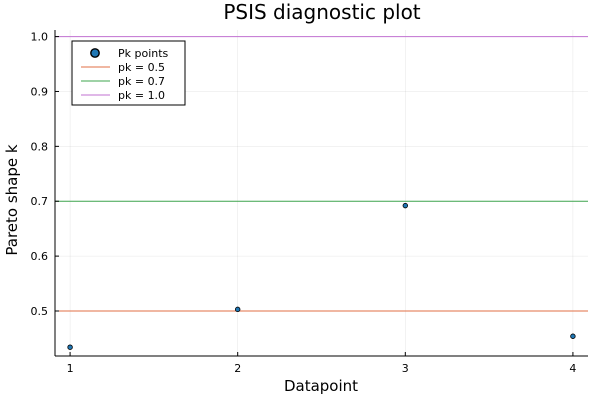 Image resolution: width=600 pixels, height=400 pixels. Describe the element at coordinates (12, 199) in the screenshot. I see `y-axis-label: Pareto shape k` at that location.